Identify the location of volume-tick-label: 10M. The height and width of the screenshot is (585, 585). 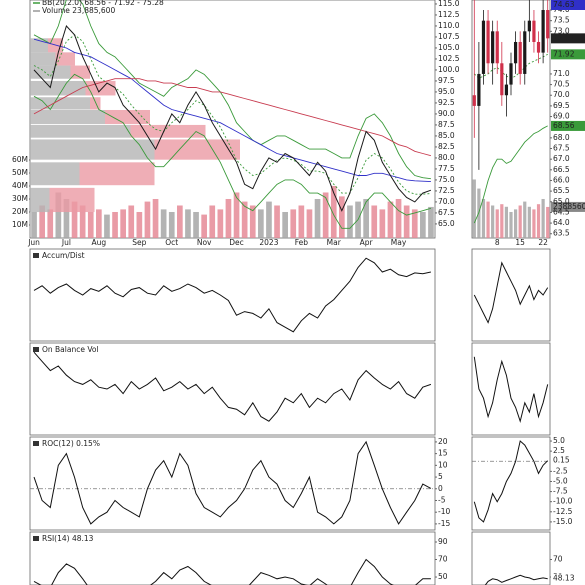
(20, 224).